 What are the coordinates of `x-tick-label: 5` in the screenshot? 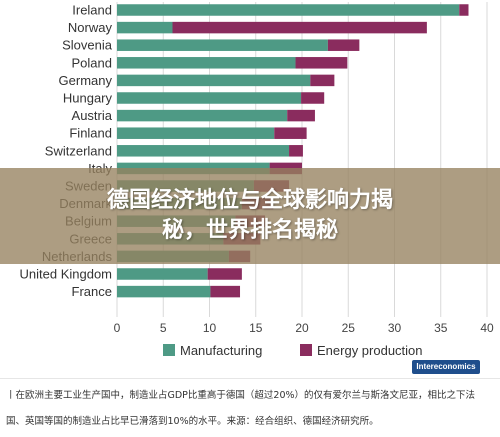 It's located at (163, 328).